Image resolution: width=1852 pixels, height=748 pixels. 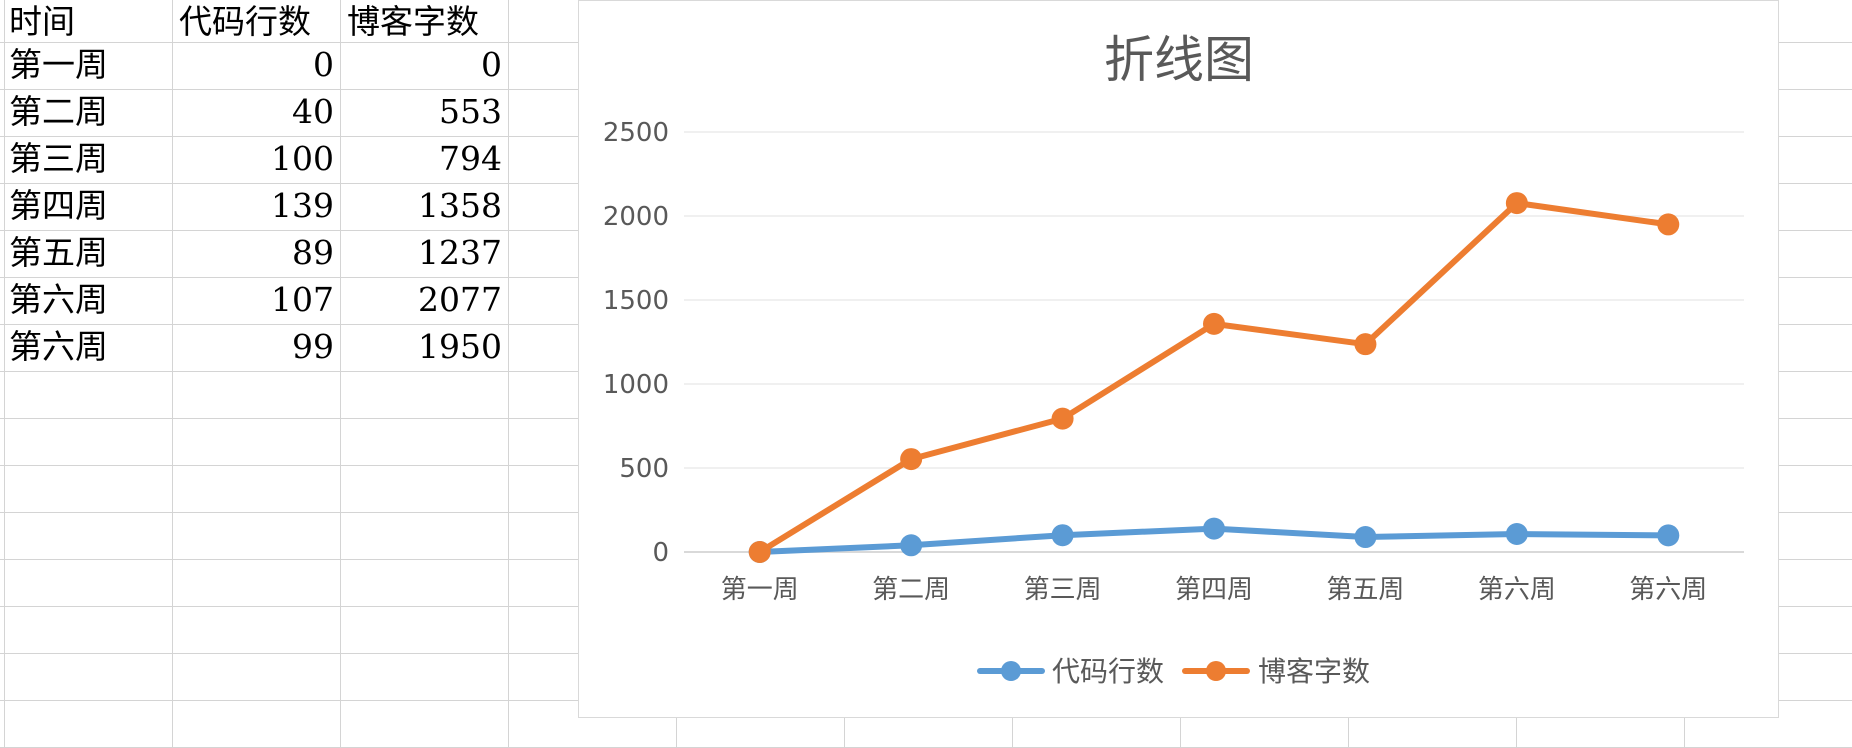 What do you see at coordinates (460, 205) in the screenshot?
I see `cell-blog-words: 1358` at bounding box center [460, 205].